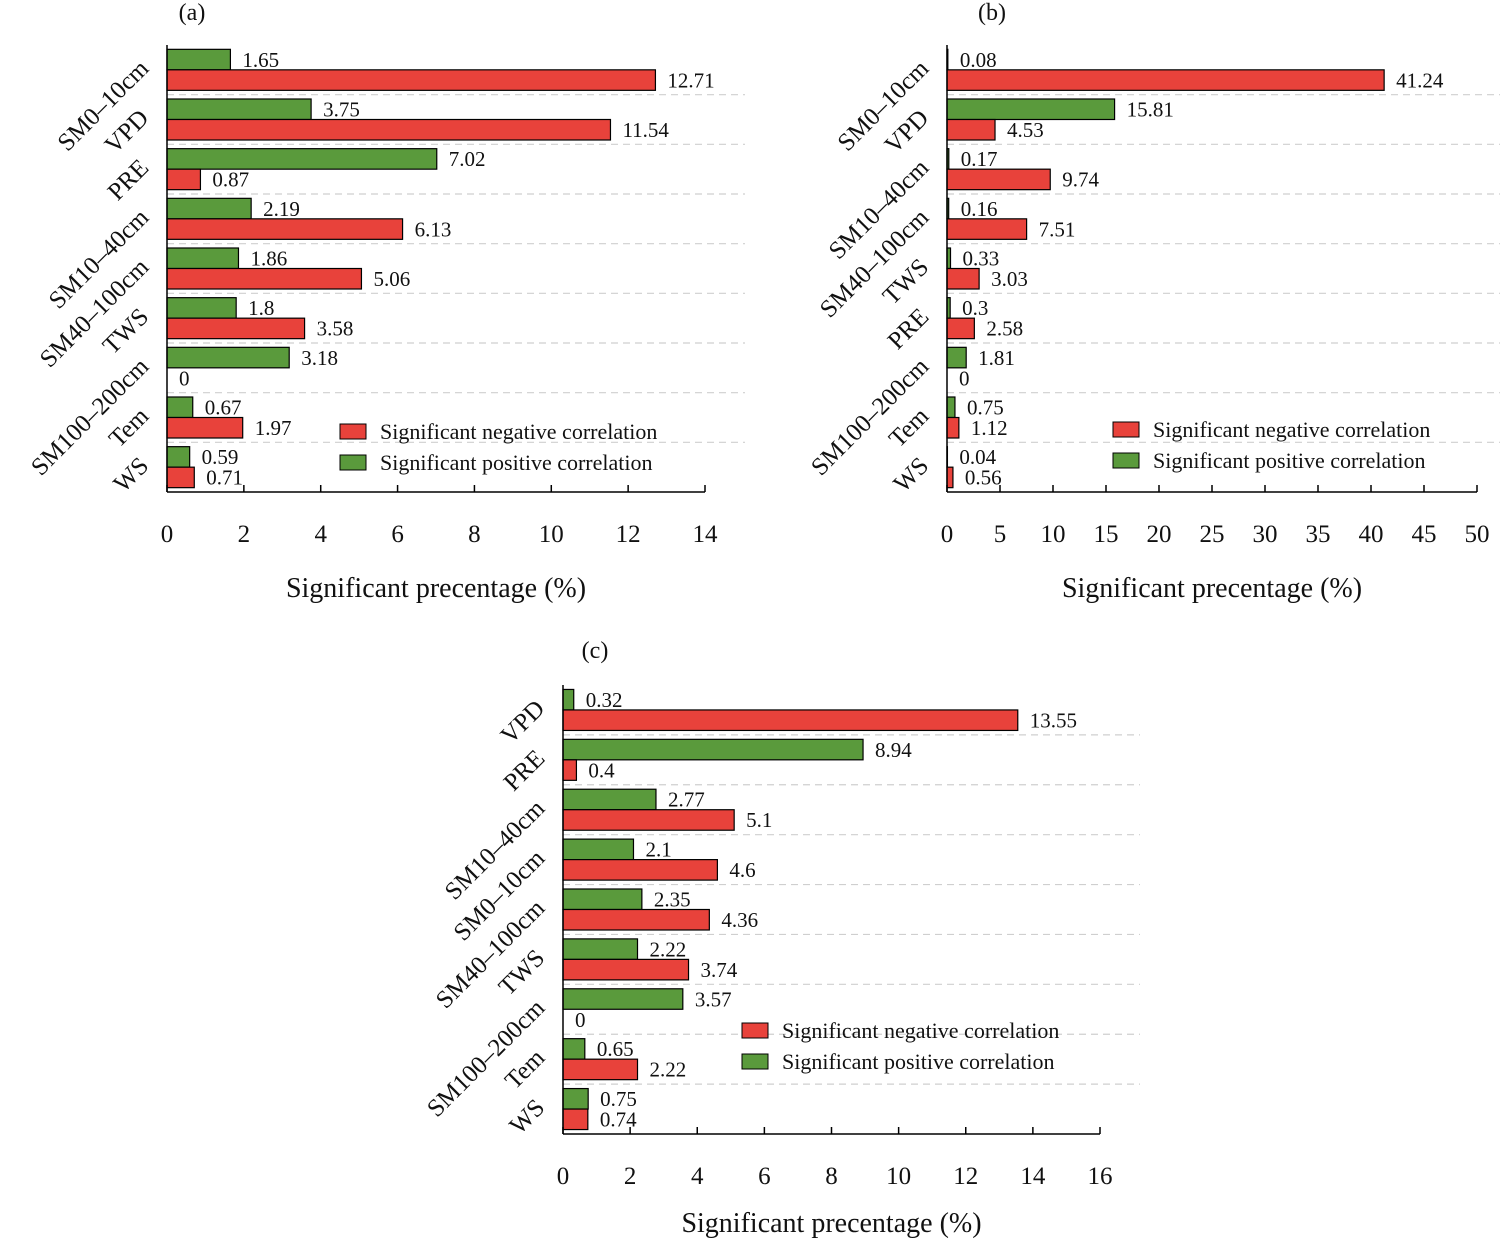  I want to click on x-tick-label: 35, so click(1318, 534).